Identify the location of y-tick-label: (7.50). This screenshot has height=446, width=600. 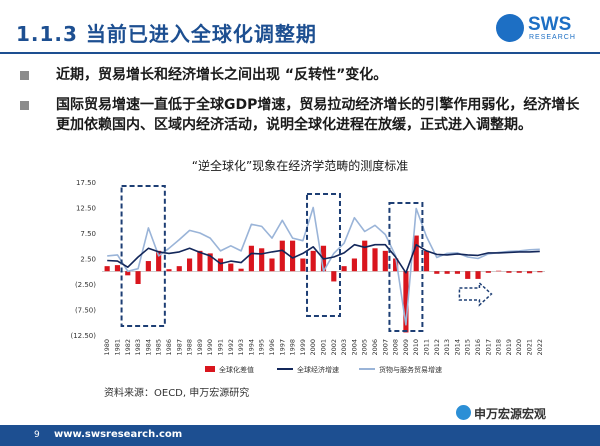
(85, 311).